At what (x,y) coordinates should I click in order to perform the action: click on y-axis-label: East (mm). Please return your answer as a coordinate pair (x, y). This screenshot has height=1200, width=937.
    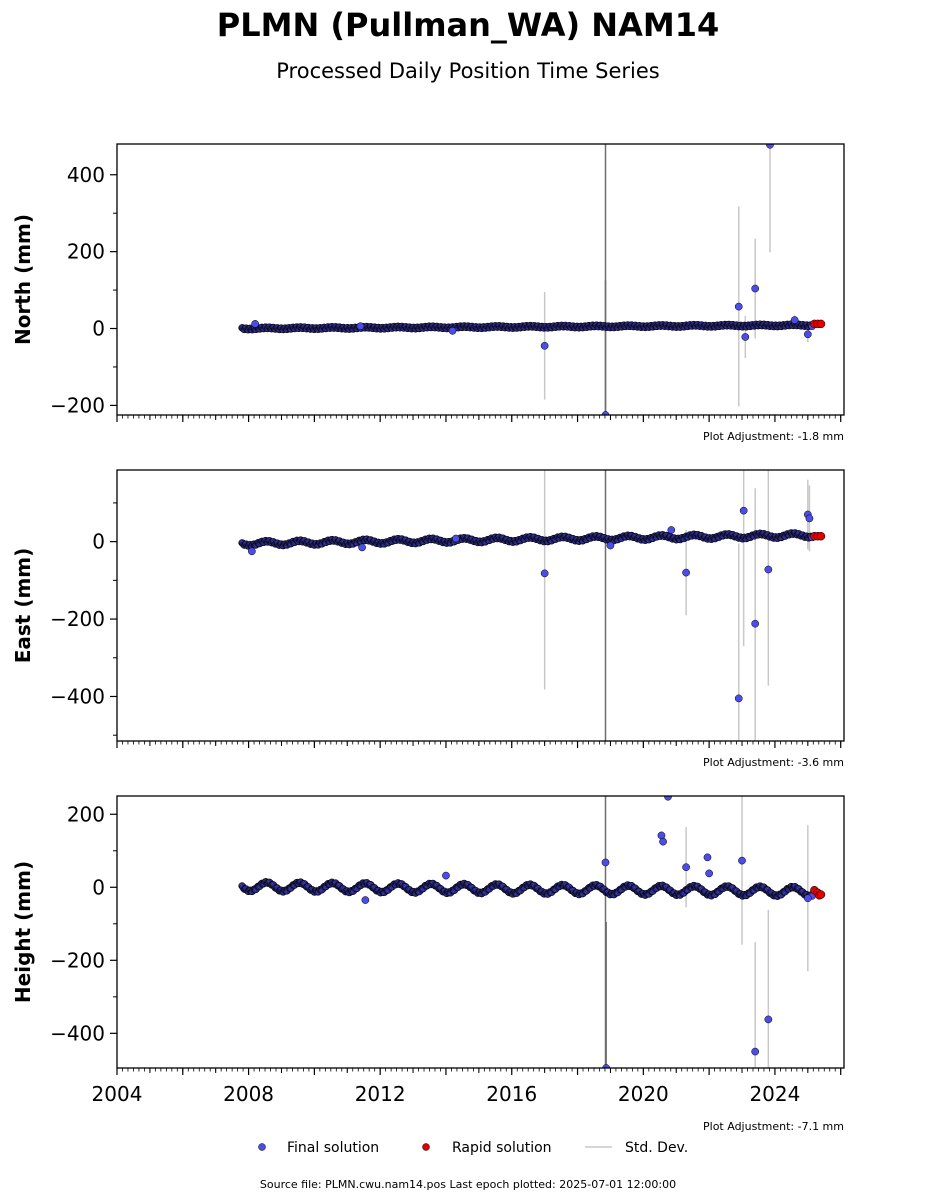
    Looking at the image, I should click on (23, 606).